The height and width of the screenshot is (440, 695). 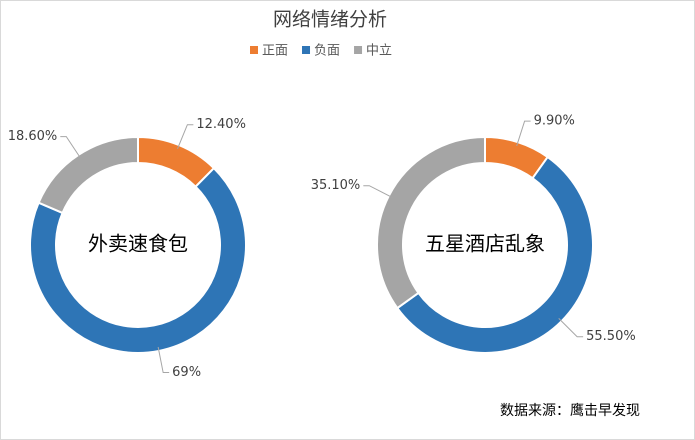 What do you see at coordinates (379, 51) in the screenshot?
I see `legend-label: 中立` at bounding box center [379, 51].